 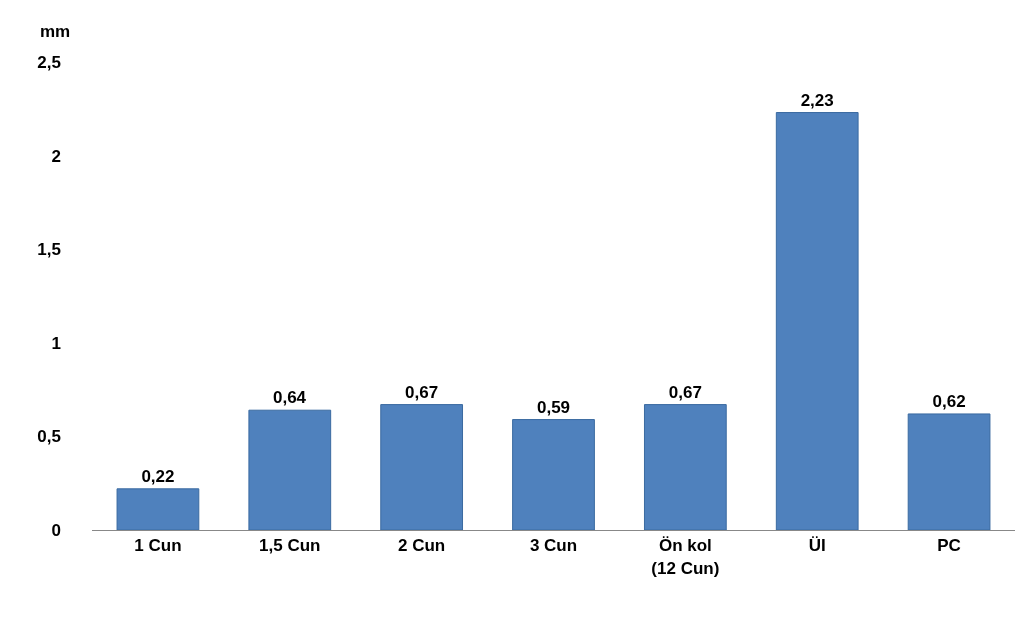 What do you see at coordinates (49, 437) in the screenshot?
I see `y-tick-label: 0,5` at bounding box center [49, 437].